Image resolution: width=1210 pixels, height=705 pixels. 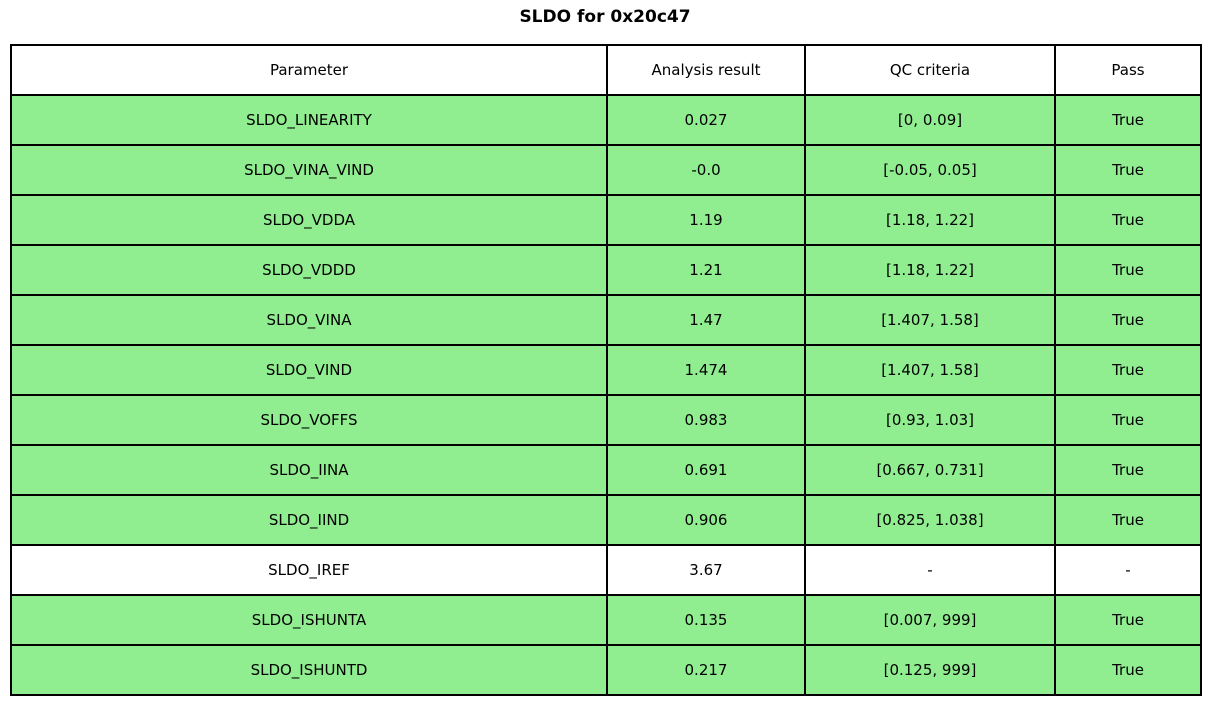 What do you see at coordinates (309, 670) in the screenshot?
I see `parameter-cell: SLDO_ISHUNTD` at bounding box center [309, 670].